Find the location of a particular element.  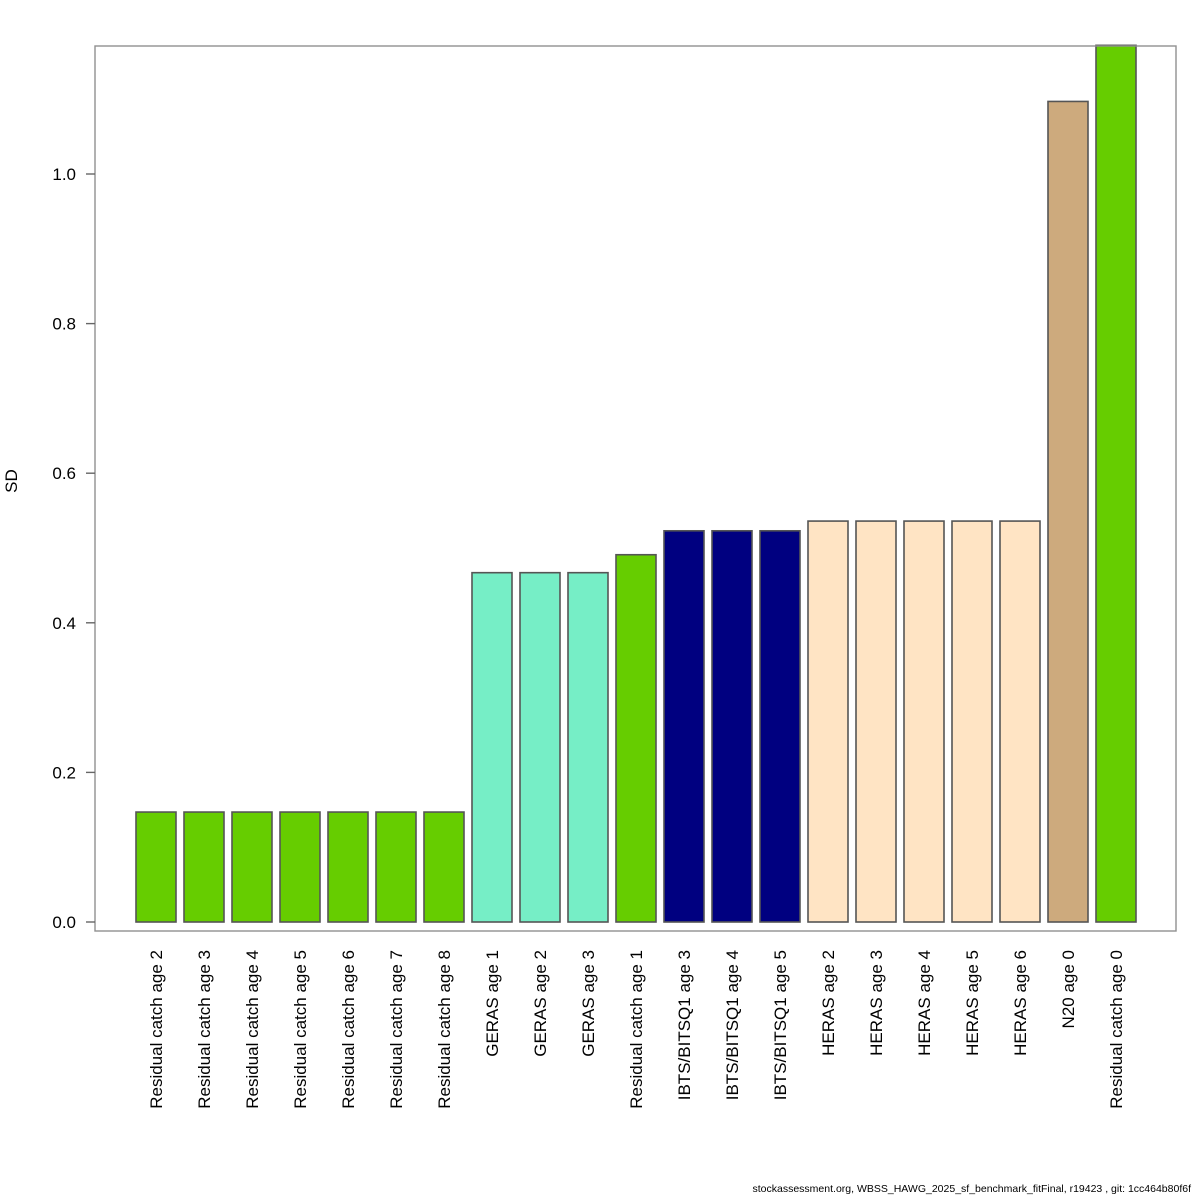

x-axis-label: HERAS age 5 is located at coordinates (972, 1003).